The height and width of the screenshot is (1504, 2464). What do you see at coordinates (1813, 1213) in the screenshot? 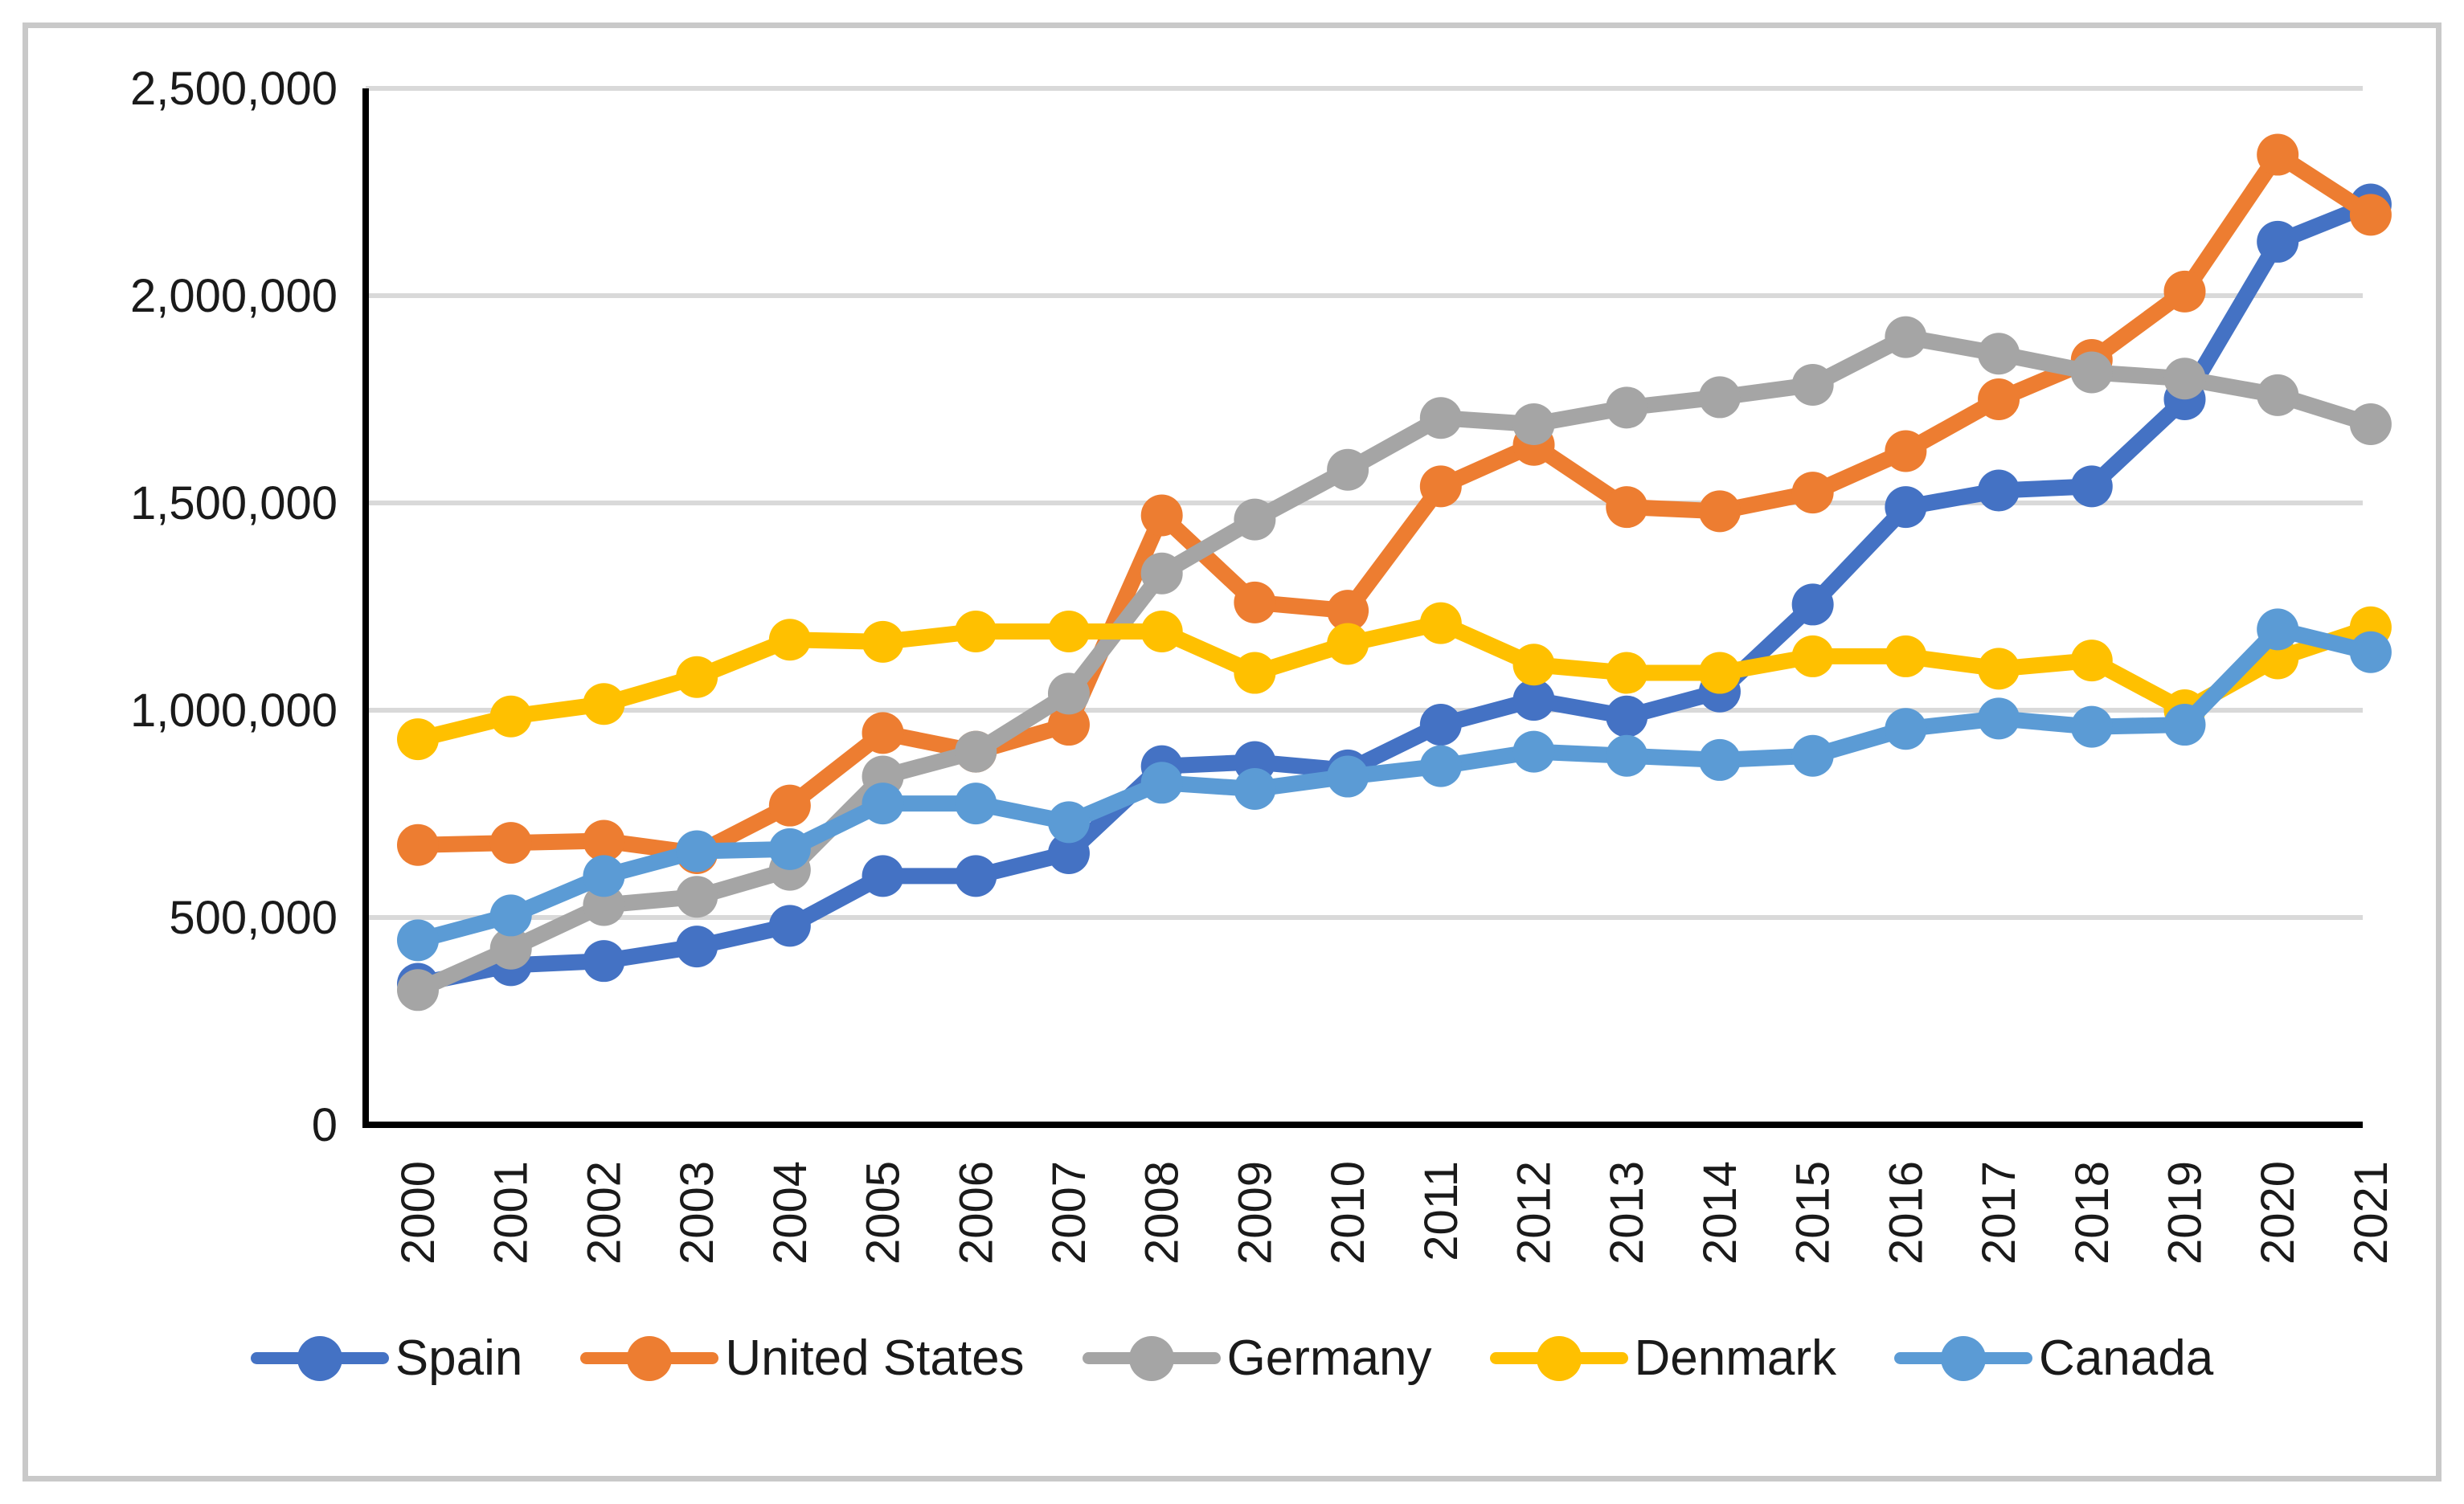
I see `x-tick-label: 2015` at bounding box center [1813, 1213].